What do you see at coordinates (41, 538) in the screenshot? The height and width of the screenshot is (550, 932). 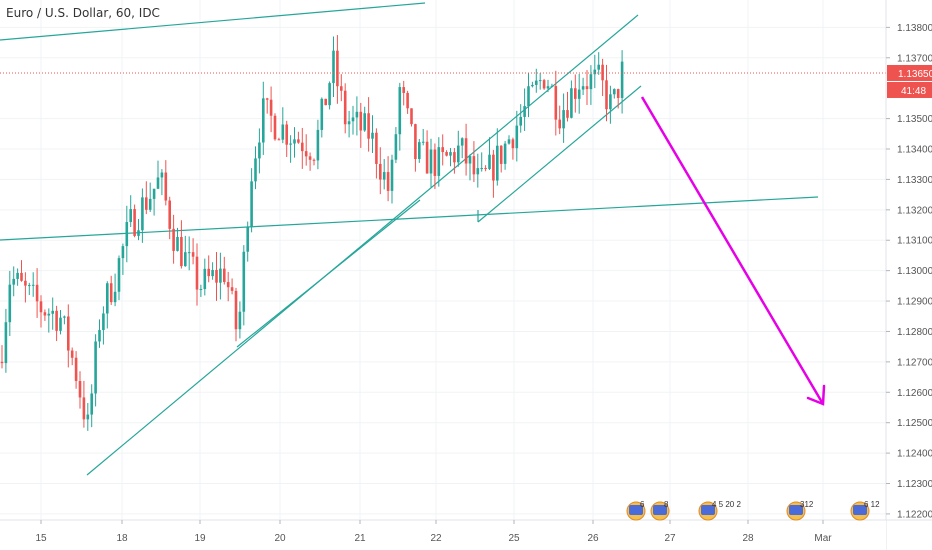 I see `time-tick-label: 15` at bounding box center [41, 538].